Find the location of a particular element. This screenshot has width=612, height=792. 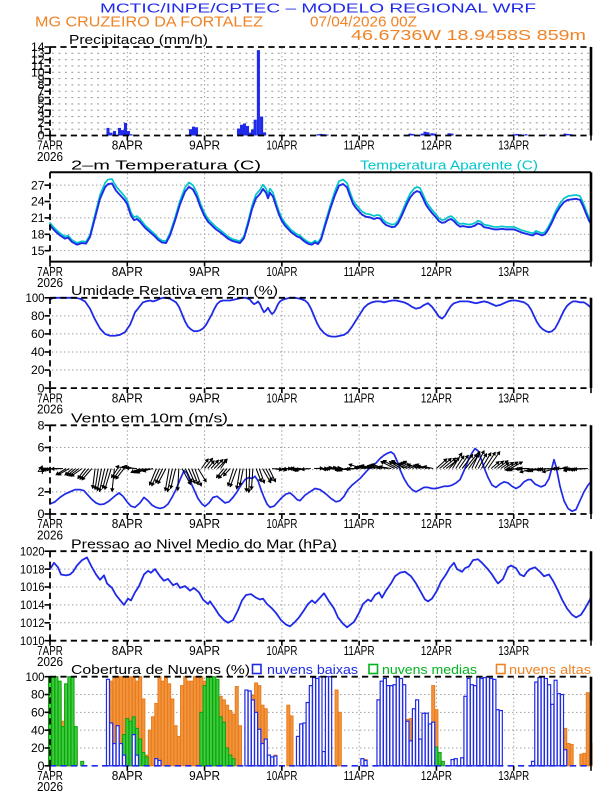

svg-text: 10 is located at coordinates (38, 73).